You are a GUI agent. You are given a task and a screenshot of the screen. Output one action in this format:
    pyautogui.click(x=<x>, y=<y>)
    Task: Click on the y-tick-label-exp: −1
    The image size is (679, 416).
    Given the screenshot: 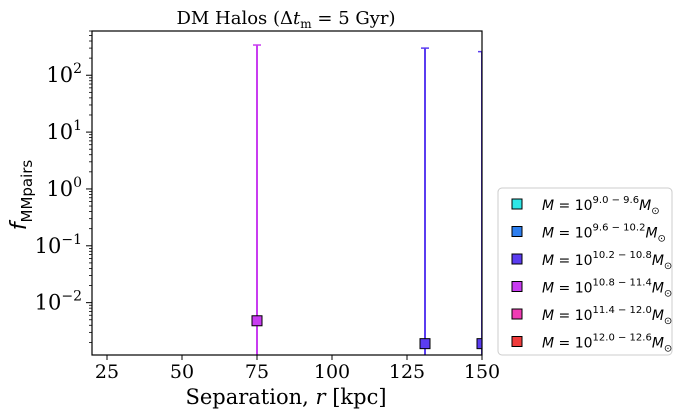 What is the action you would take?
    pyautogui.click(x=71, y=240)
    